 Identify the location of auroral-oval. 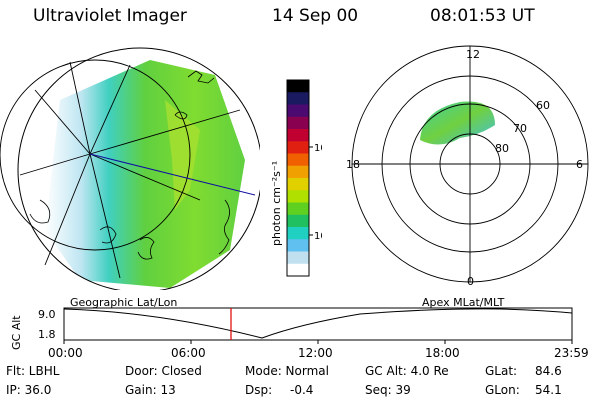
(457, 123).